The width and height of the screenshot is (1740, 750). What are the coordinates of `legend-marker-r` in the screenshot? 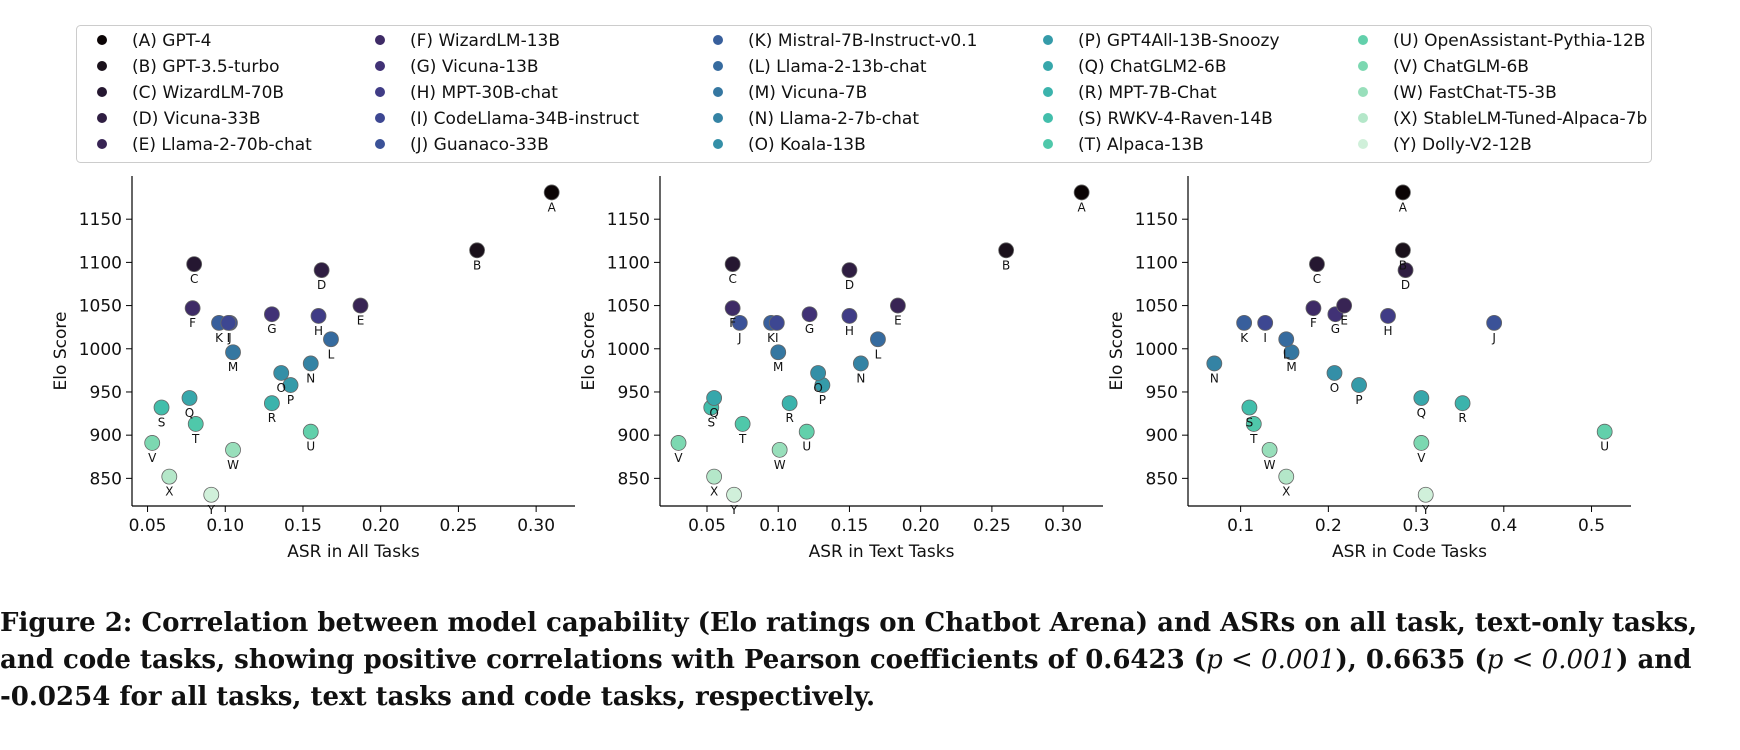 It's located at (1048, 92).